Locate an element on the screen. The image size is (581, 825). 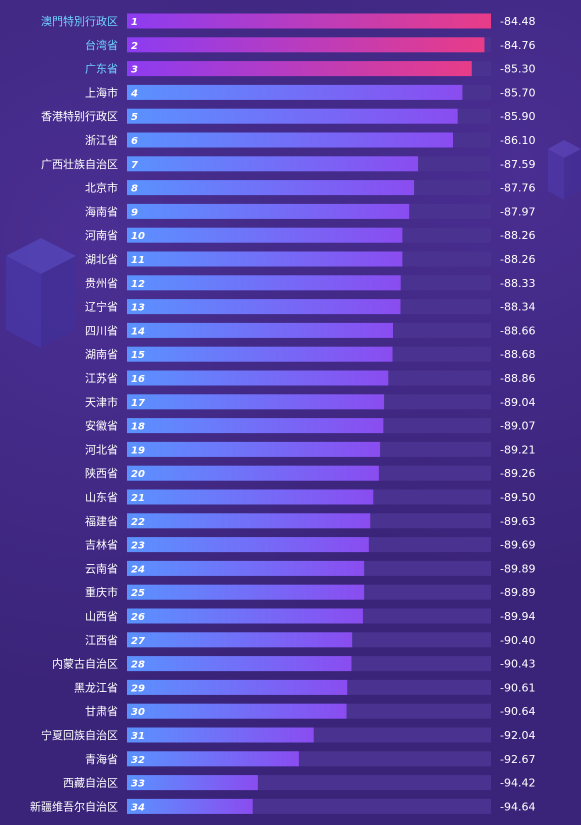
category-label: 河北省 is located at coordinates (101, 449).